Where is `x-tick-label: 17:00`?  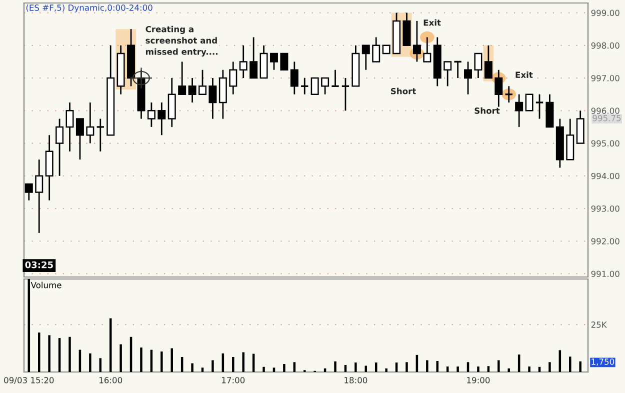 x-tick-label: 17:00 is located at coordinates (233, 380).